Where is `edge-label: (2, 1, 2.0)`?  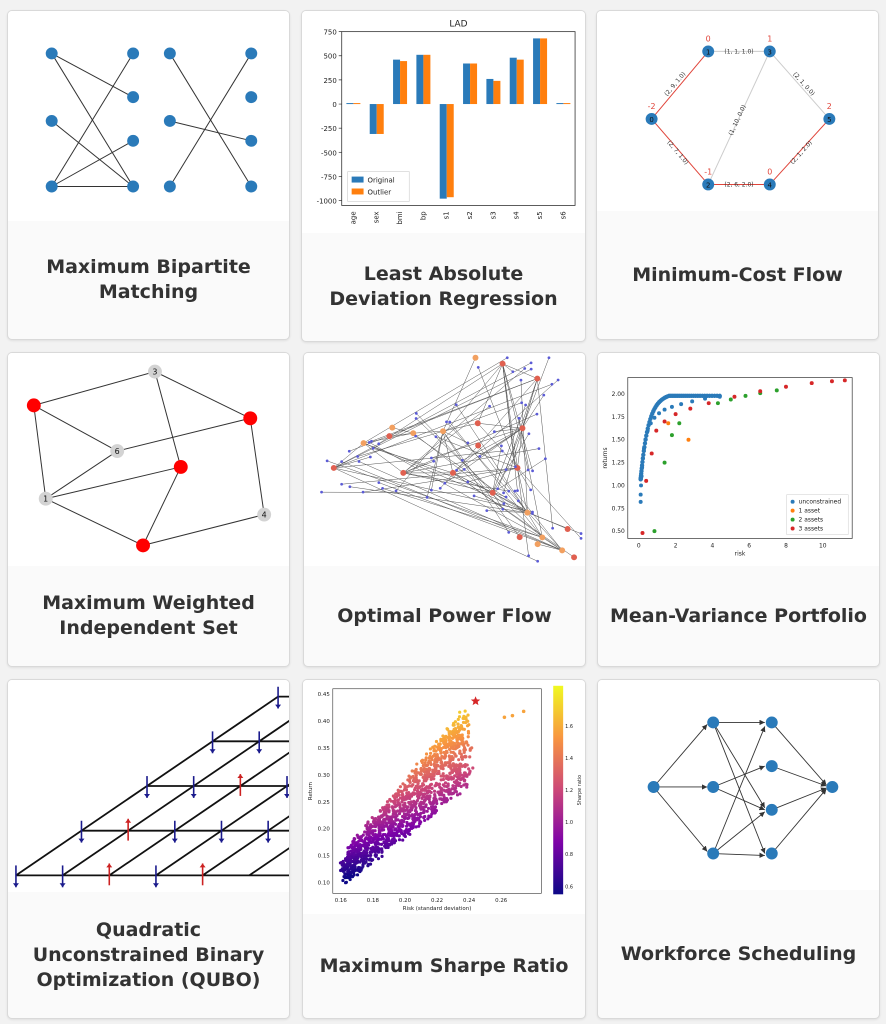 edge-label: (2, 1, 2.0) is located at coordinates (801, 153).